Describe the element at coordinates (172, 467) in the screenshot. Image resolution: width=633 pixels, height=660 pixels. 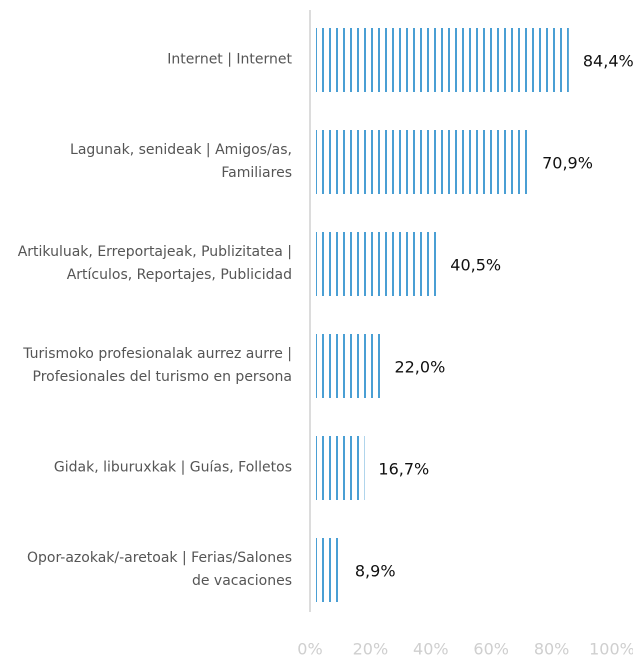
I see `category-label: Gidak, liburuxkak | Guías, Folletos` at that location.